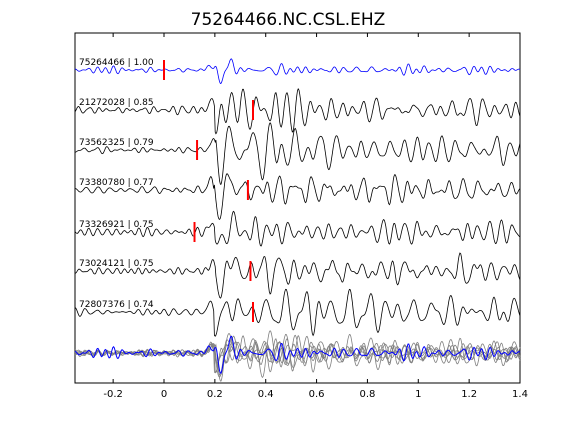 The image size is (576, 432). I want to click on chart-title: 75264466.NC.CSL.EHZ, so click(288, 20).